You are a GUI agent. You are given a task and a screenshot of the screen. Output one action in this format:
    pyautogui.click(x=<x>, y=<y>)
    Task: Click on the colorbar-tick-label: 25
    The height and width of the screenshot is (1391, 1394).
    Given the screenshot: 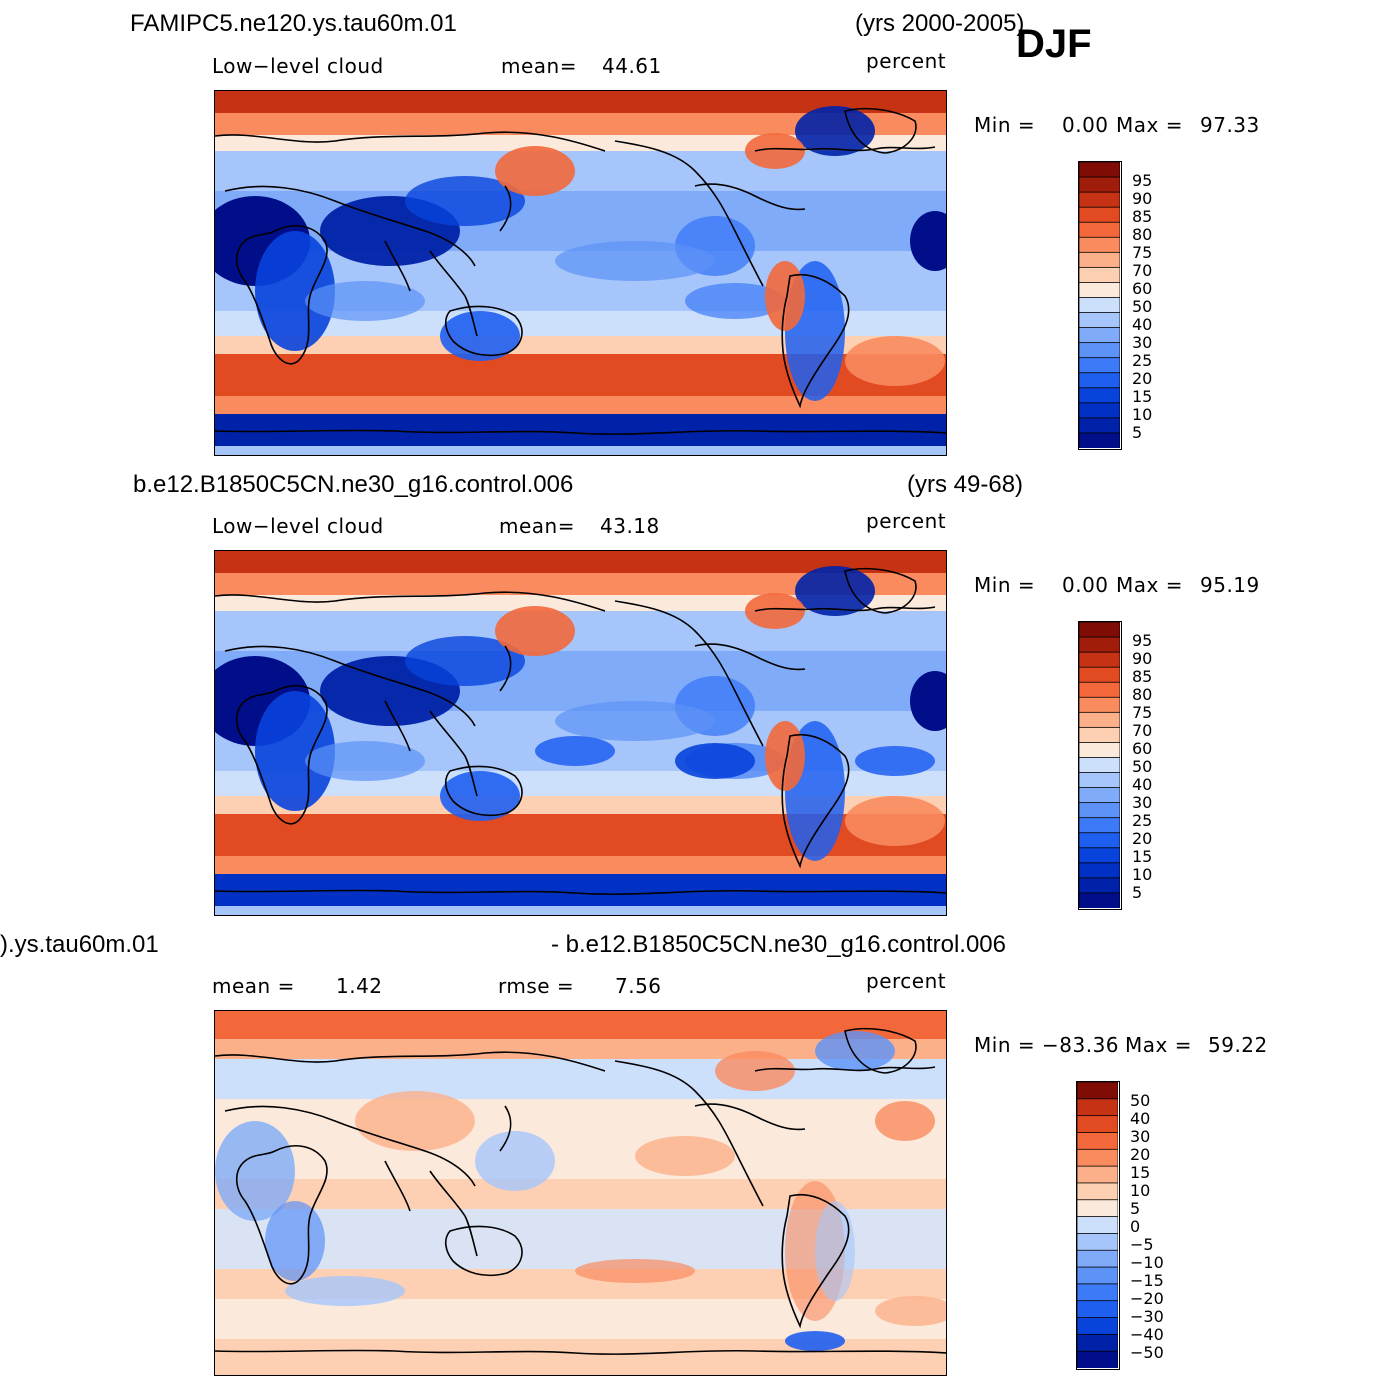 What is the action you would take?
    pyautogui.click(x=1142, y=360)
    